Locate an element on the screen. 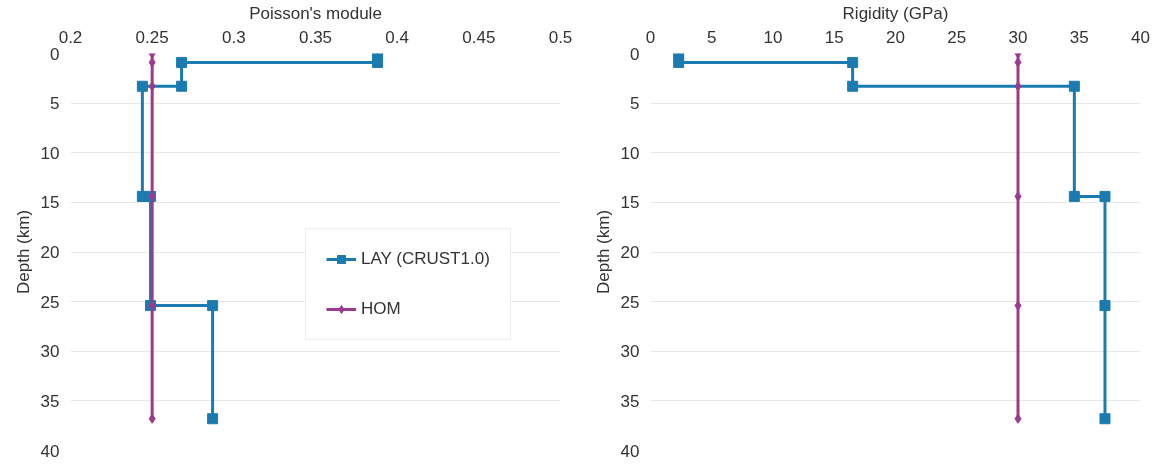 Image resolution: width=1169 pixels, height=464 pixels. x-axis-title: Poisson's module is located at coordinates (315, 13).